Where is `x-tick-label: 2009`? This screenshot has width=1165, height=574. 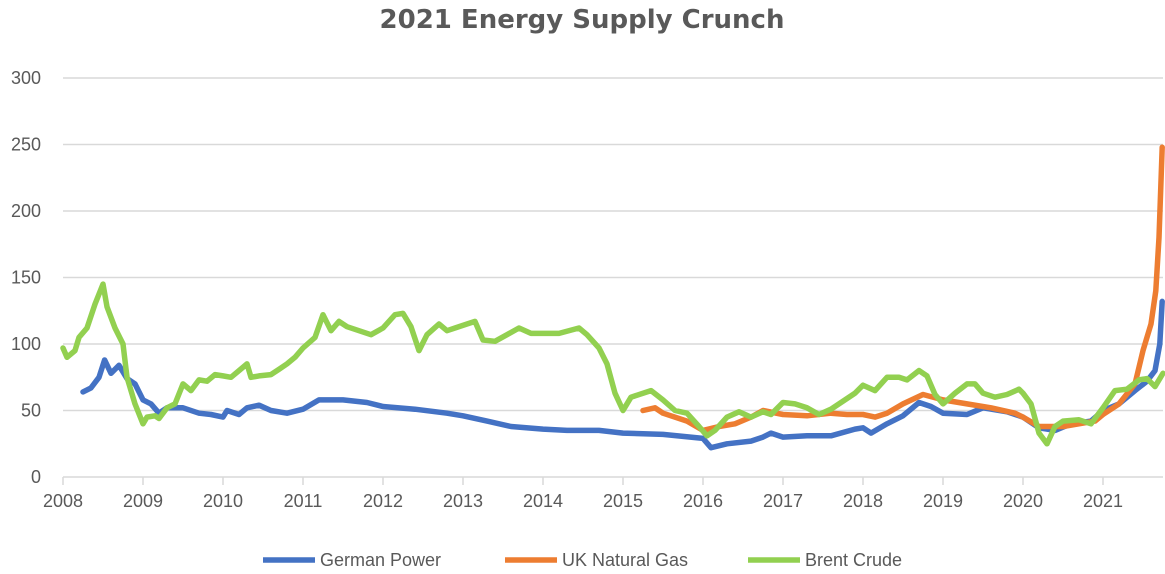 x-tick-label: 2009 is located at coordinates (143, 501).